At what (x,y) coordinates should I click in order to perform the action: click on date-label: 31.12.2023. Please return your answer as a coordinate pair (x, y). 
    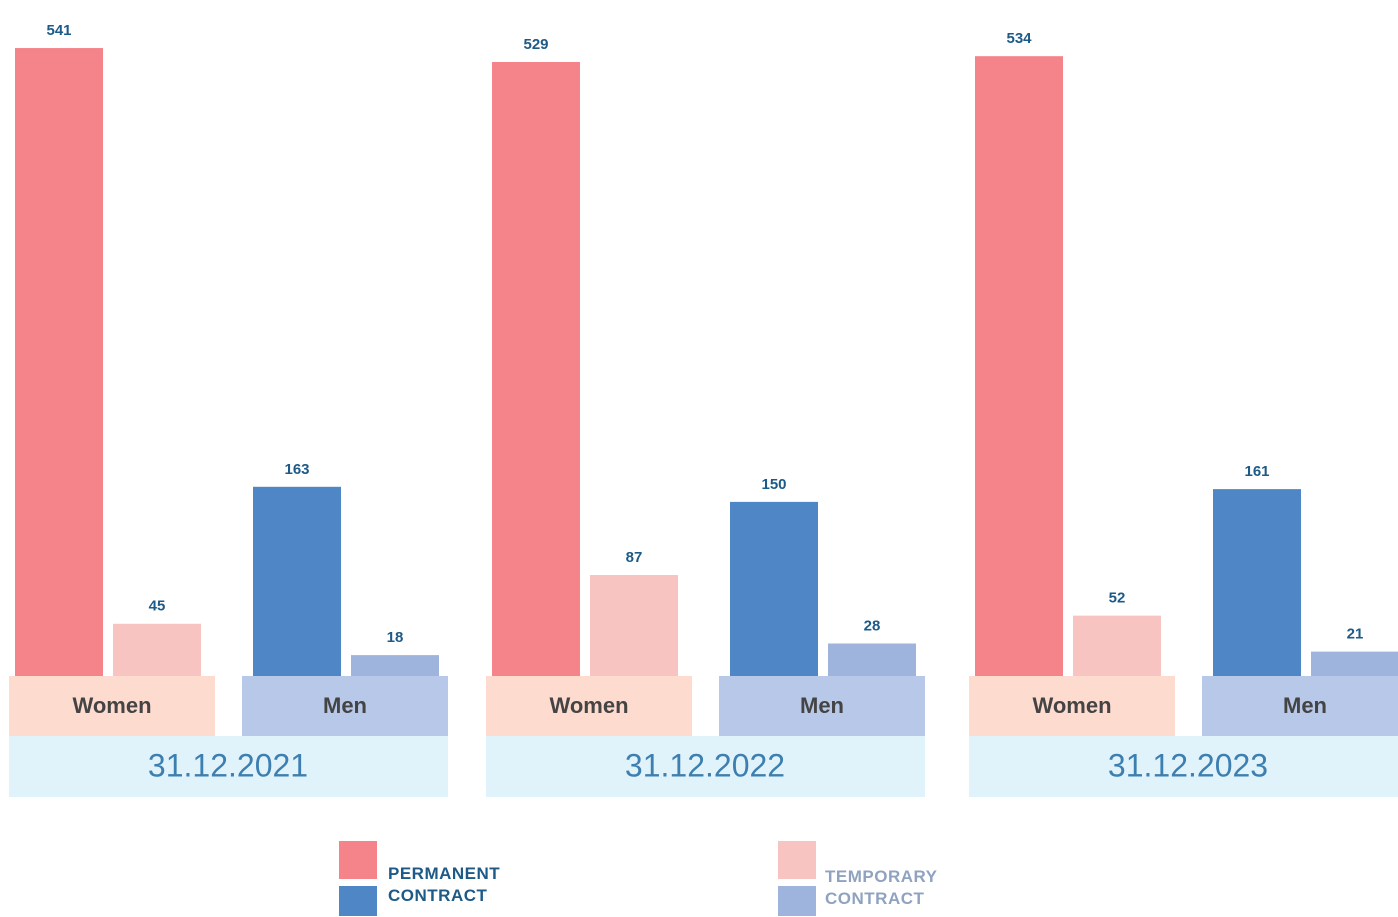
    Looking at the image, I should click on (1188, 765).